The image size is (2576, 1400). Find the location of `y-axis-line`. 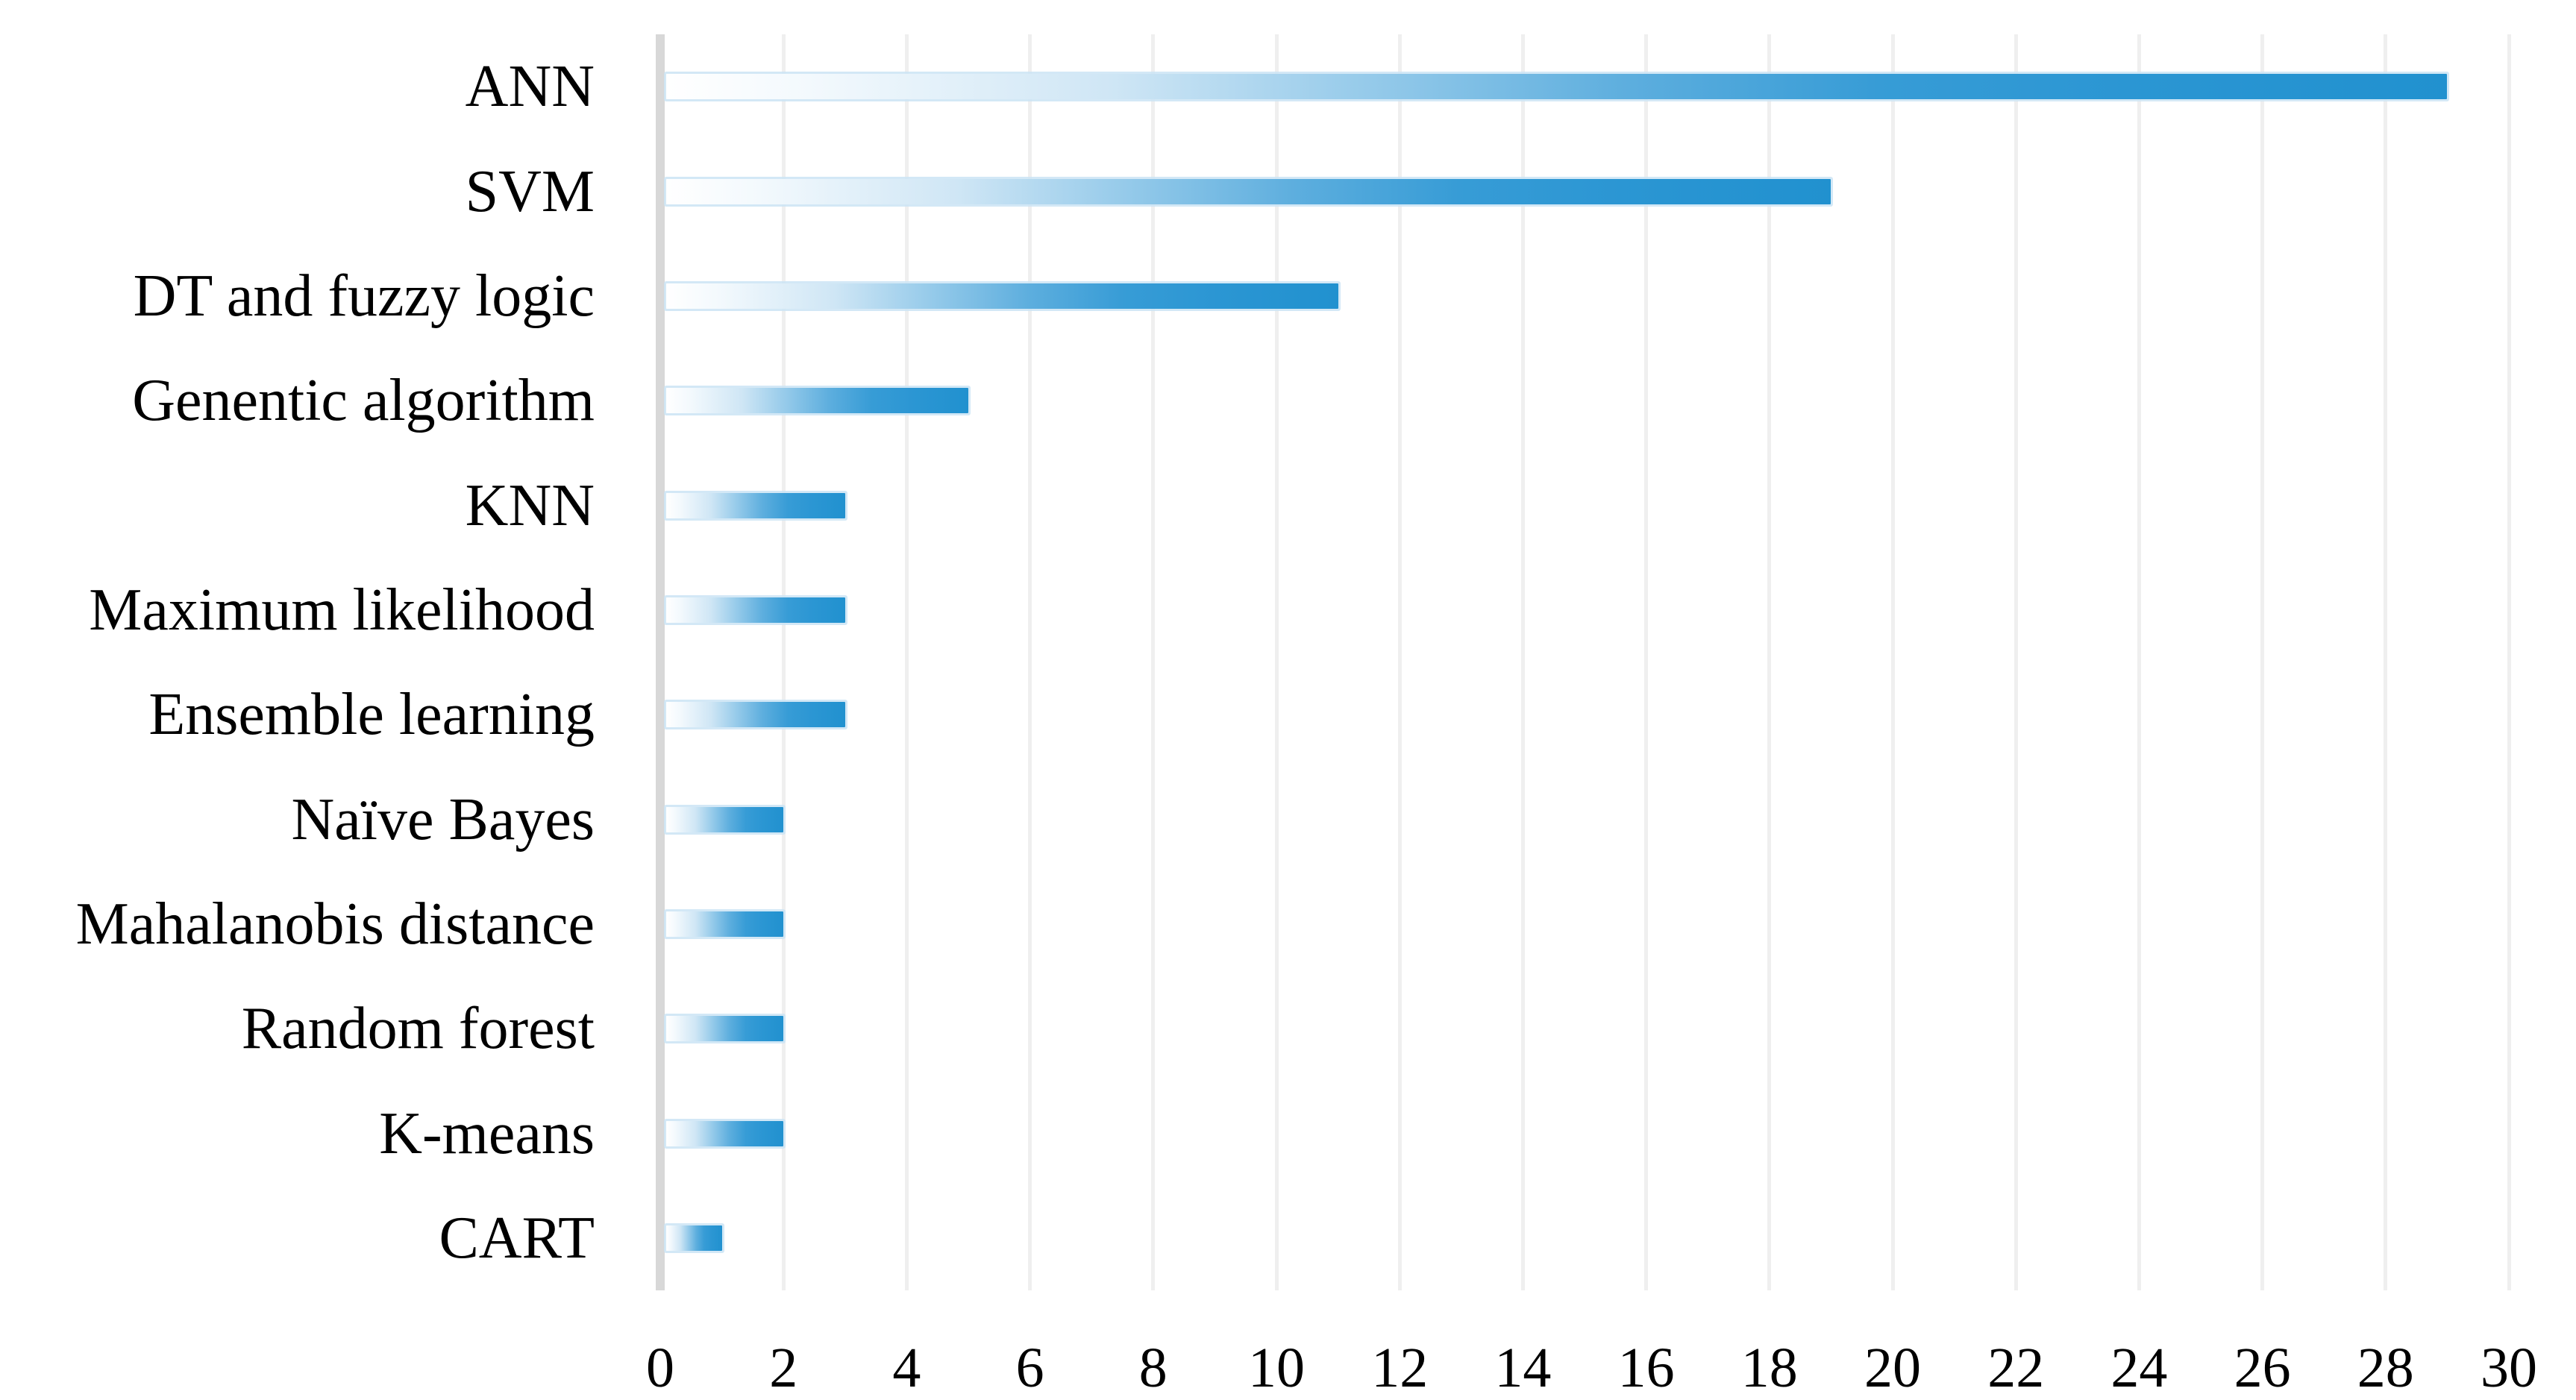

y-axis-line is located at coordinates (660, 662).